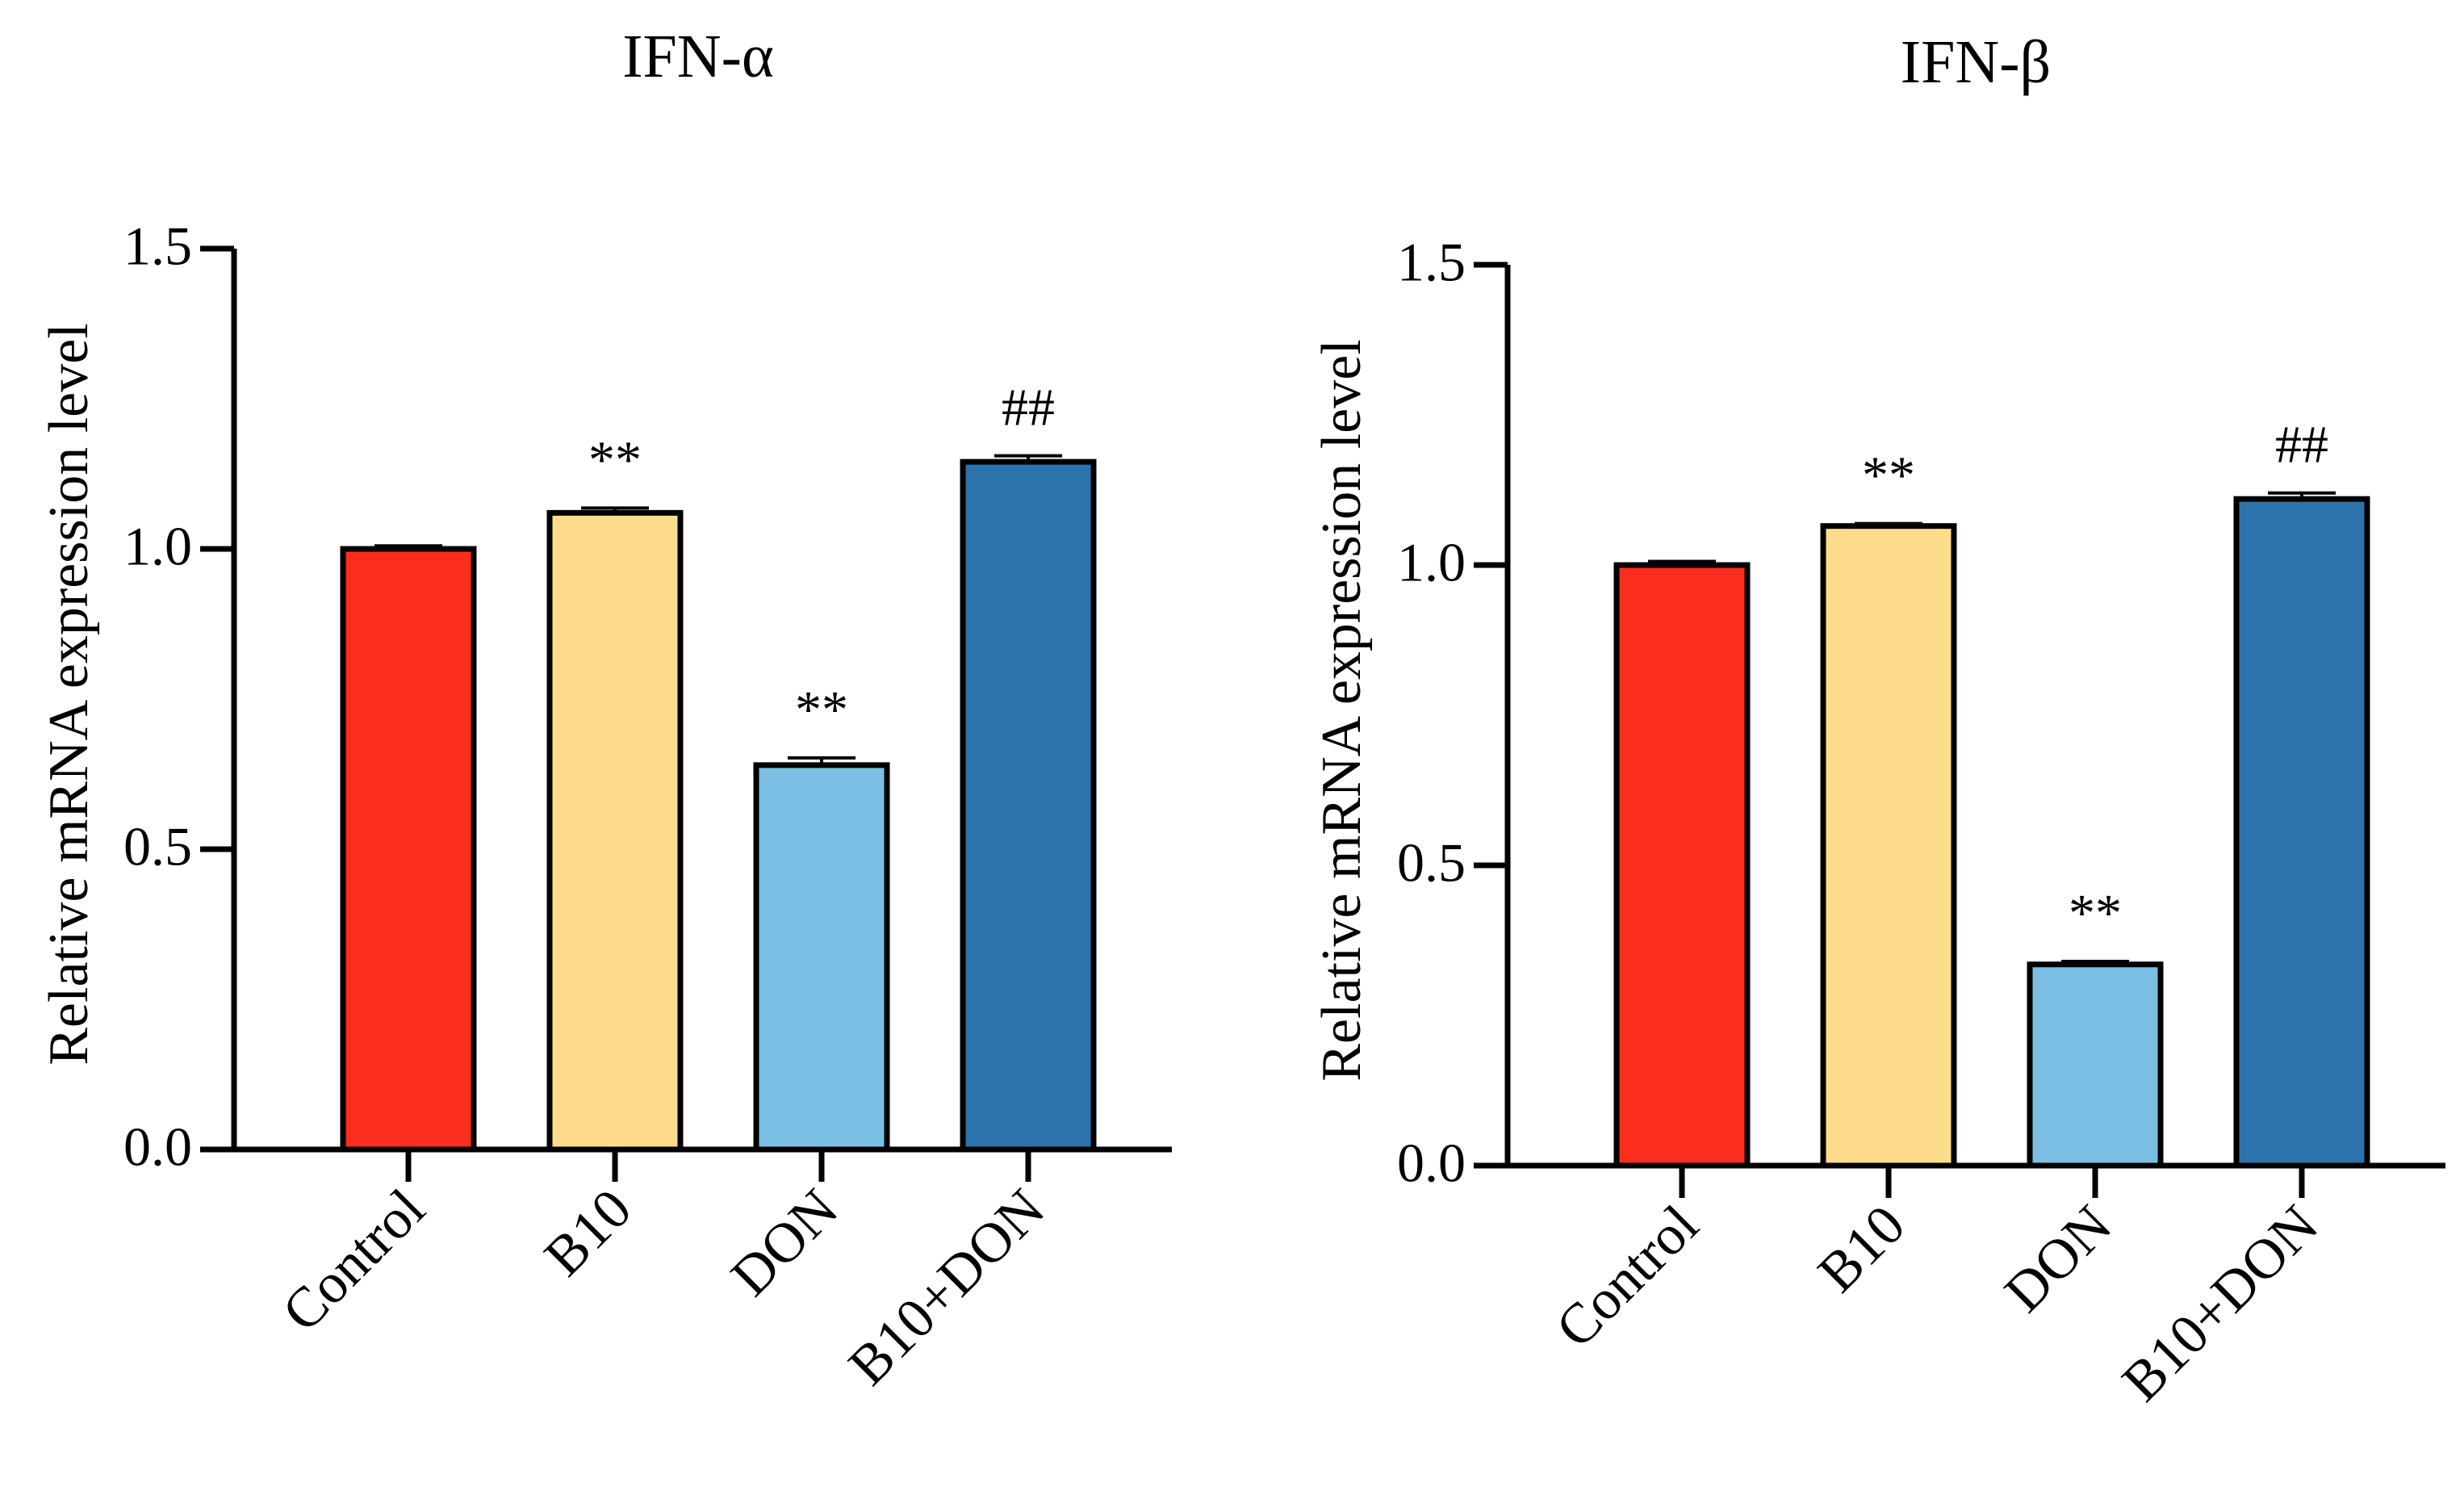 The height and width of the screenshot is (1499, 2464). Describe the element at coordinates (698, 57) in the screenshot. I see `chart-title: IFN-α` at that location.